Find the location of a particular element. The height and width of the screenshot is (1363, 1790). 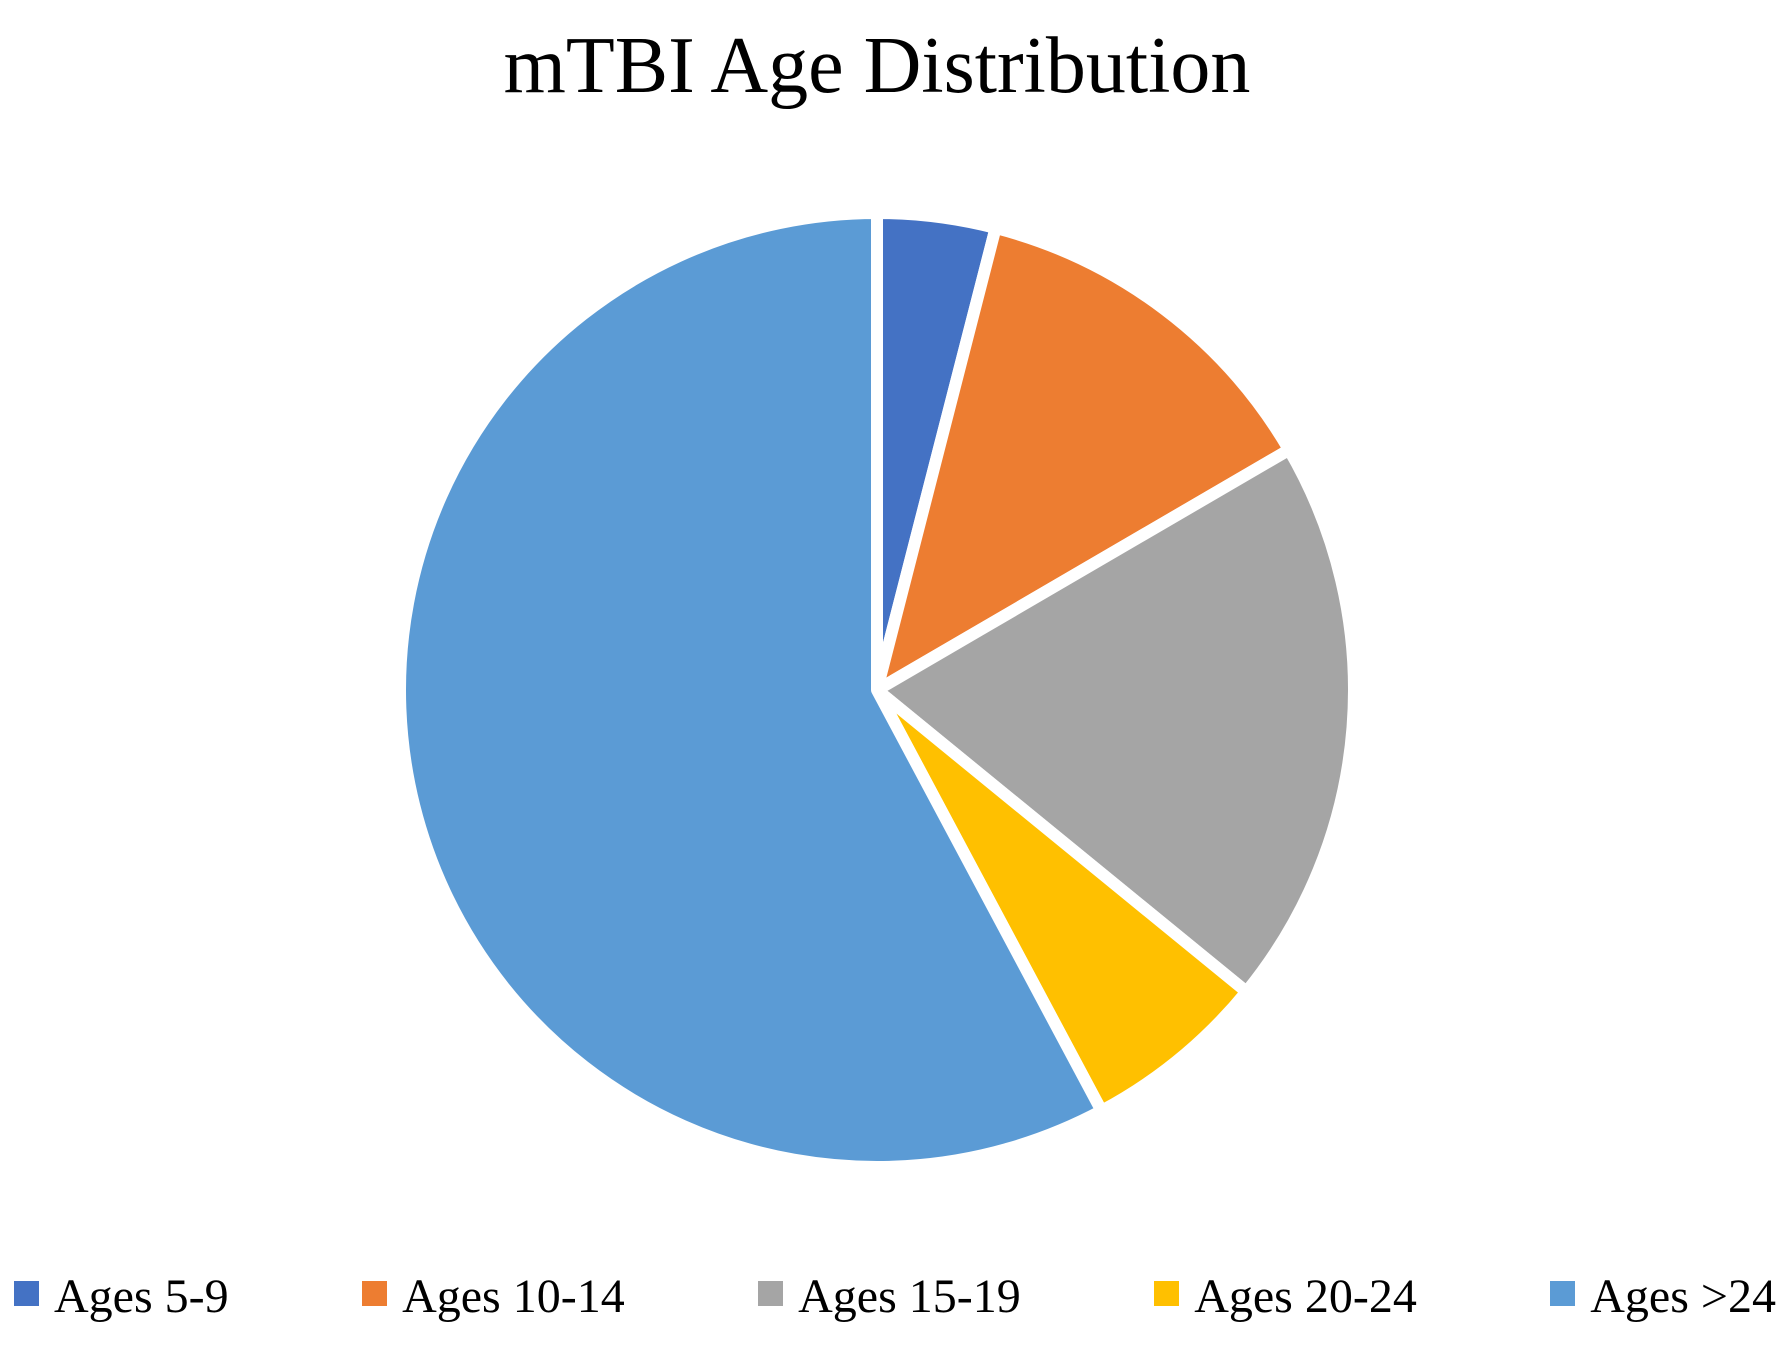

legend-label: Ages 5-9 is located at coordinates (141, 1296).